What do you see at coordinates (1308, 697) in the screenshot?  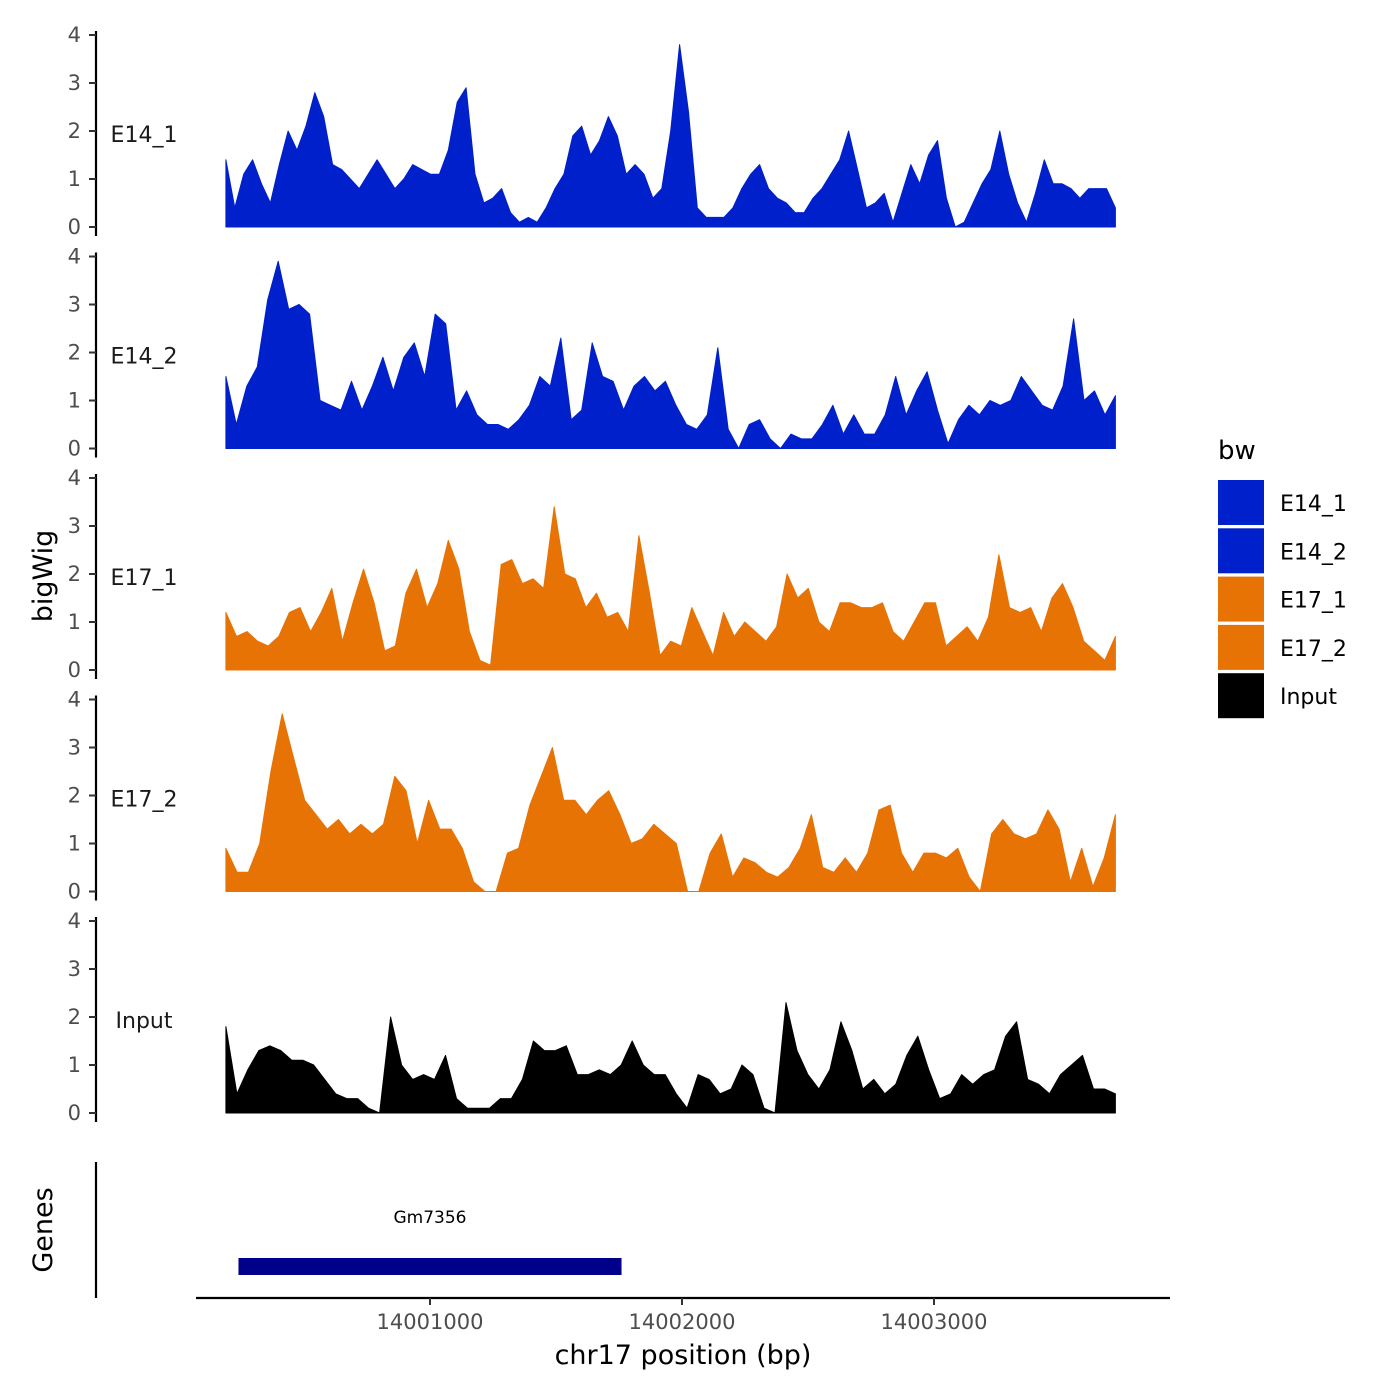 I see `legend-label: Input` at bounding box center [1308, 697].